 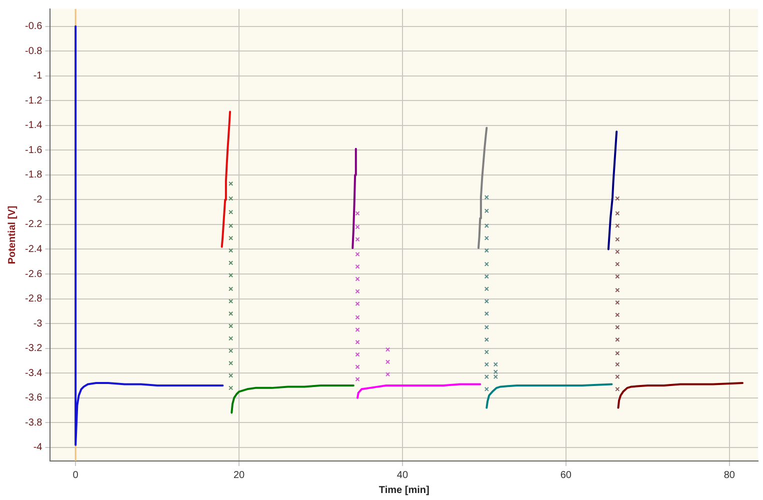 I want to click on x-tick-label: 80, so click(x=730, y=475).